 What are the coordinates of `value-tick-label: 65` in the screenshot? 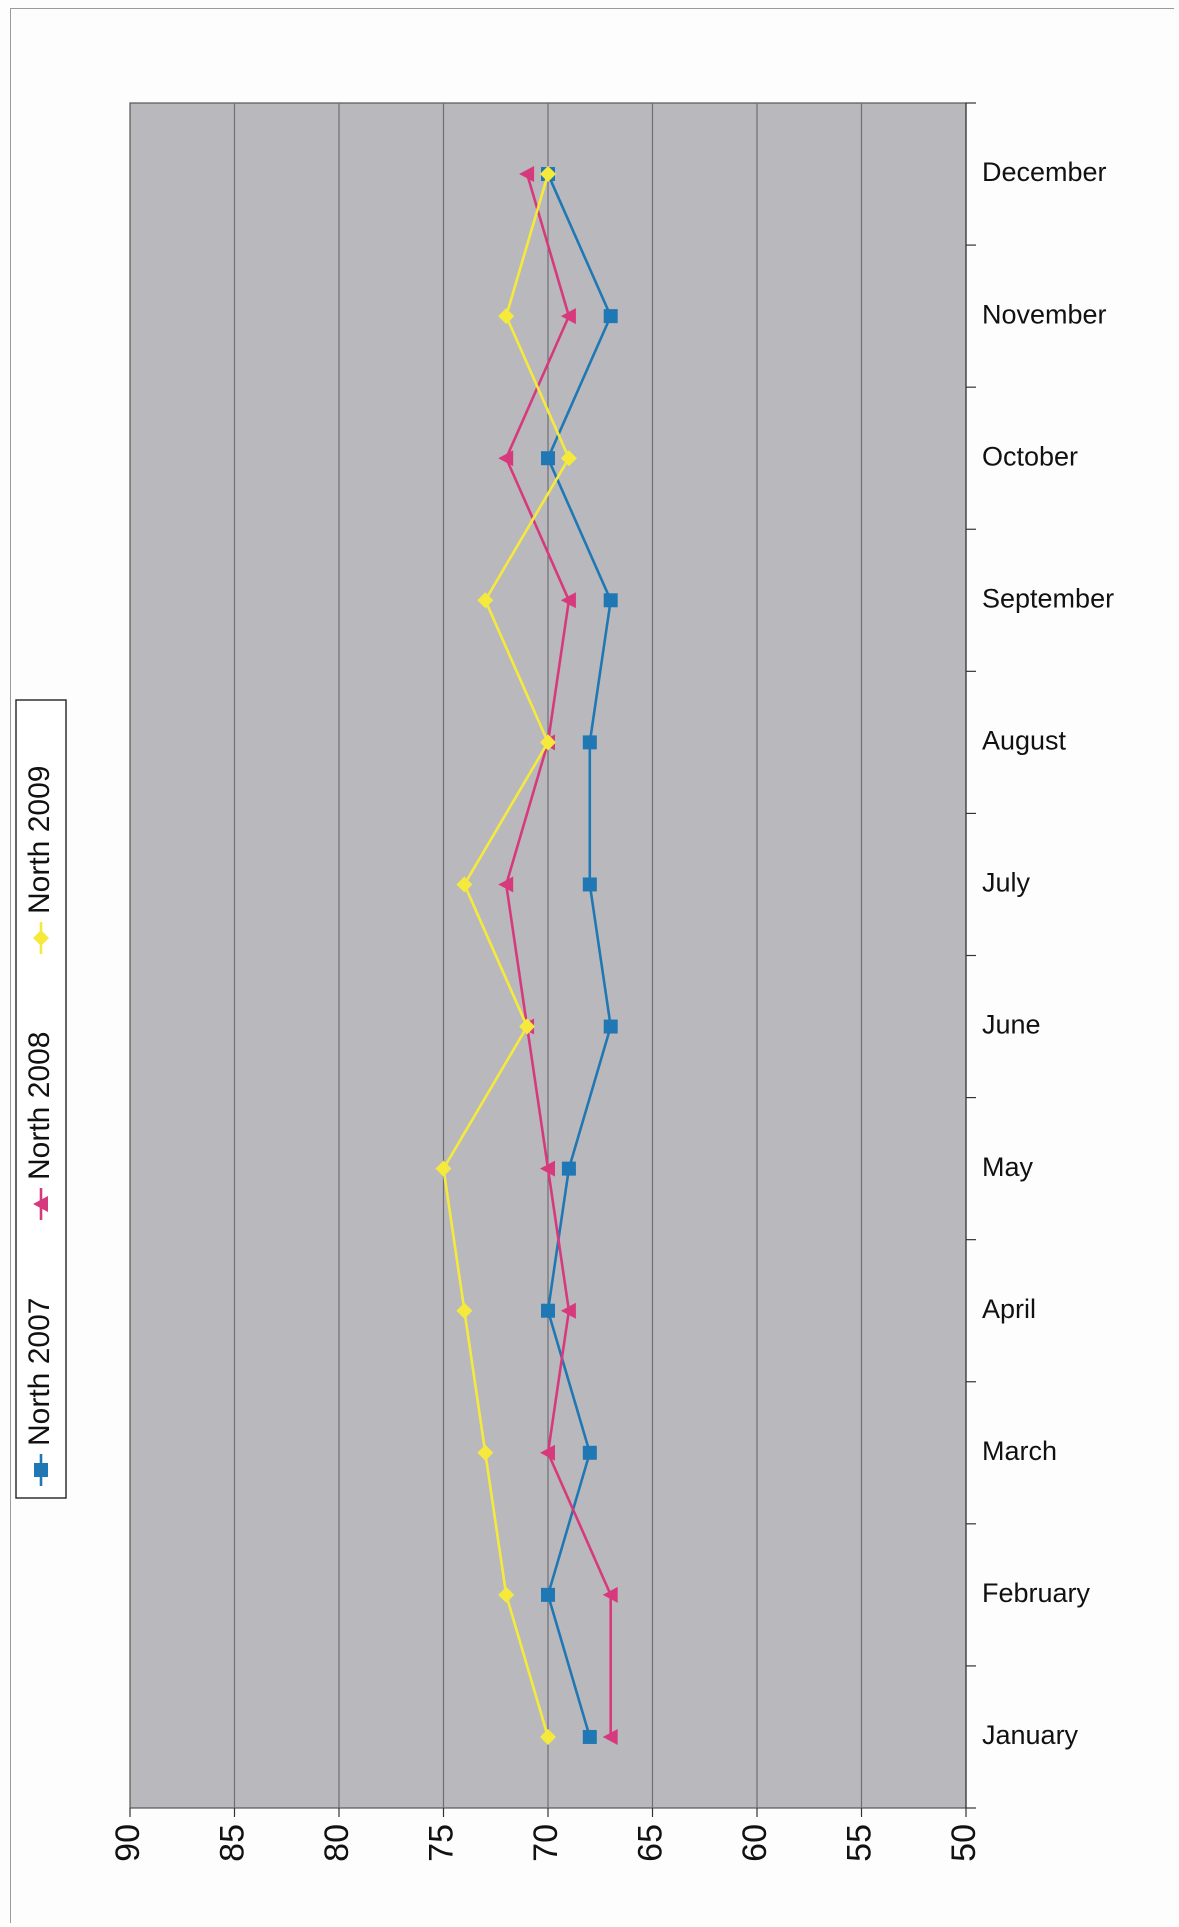 It's located at (650, 1843).